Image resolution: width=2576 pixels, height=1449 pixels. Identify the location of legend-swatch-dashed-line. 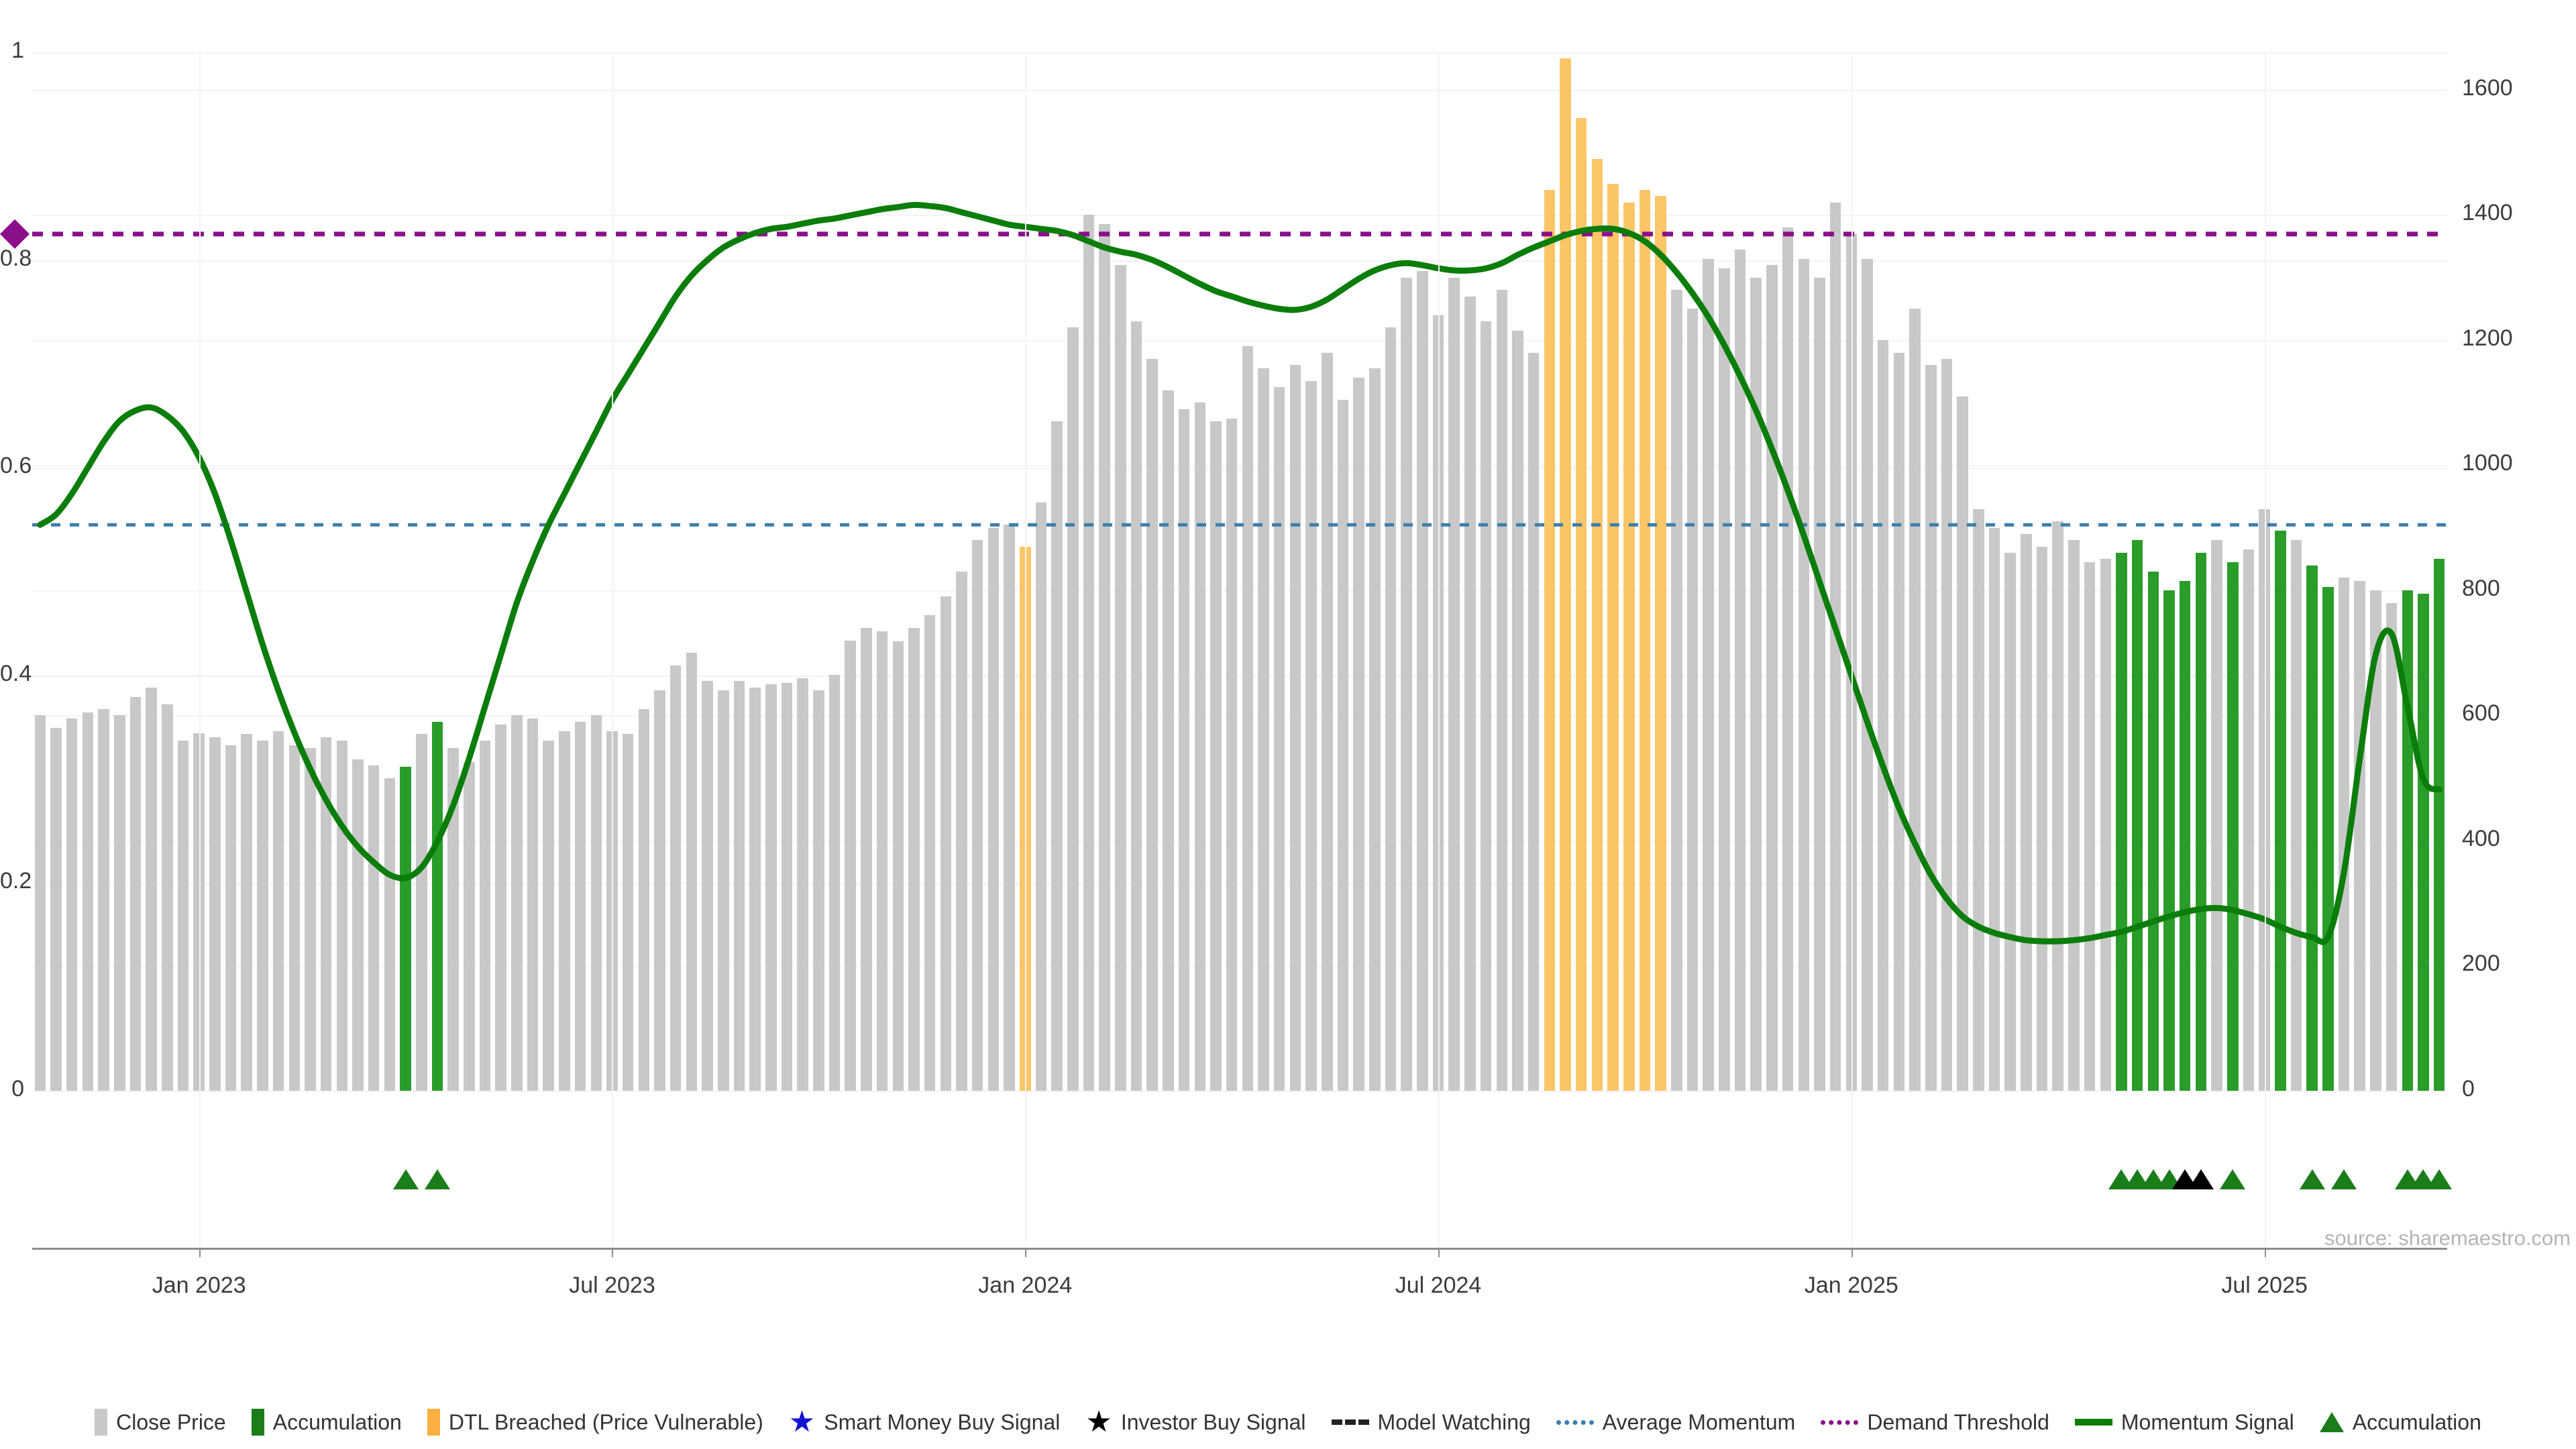
(1350, 1422).